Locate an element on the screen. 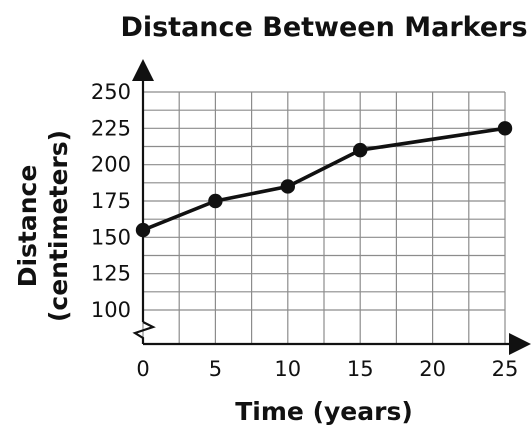  y-tick-label: 200 is located at coordinates (111, 165).